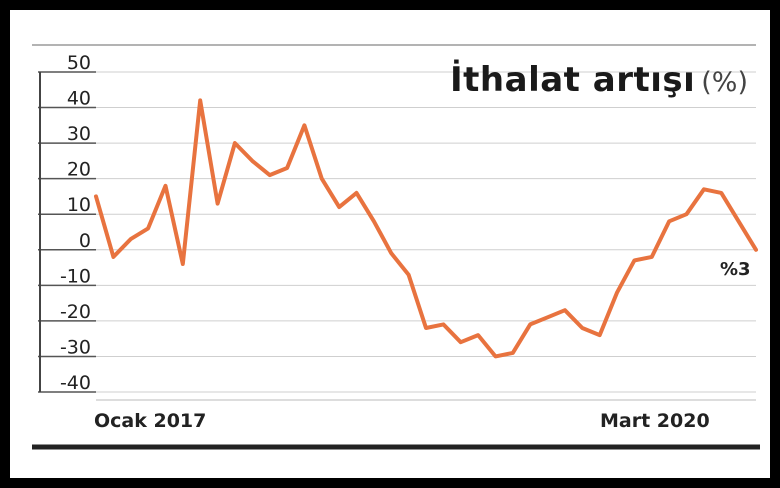 This screenshot has height=488, width=780. What do you see at coordinates (655, 421) in the screenshot?
I see `x-end-label: Mart 2020` at bounding box center [655, 421].